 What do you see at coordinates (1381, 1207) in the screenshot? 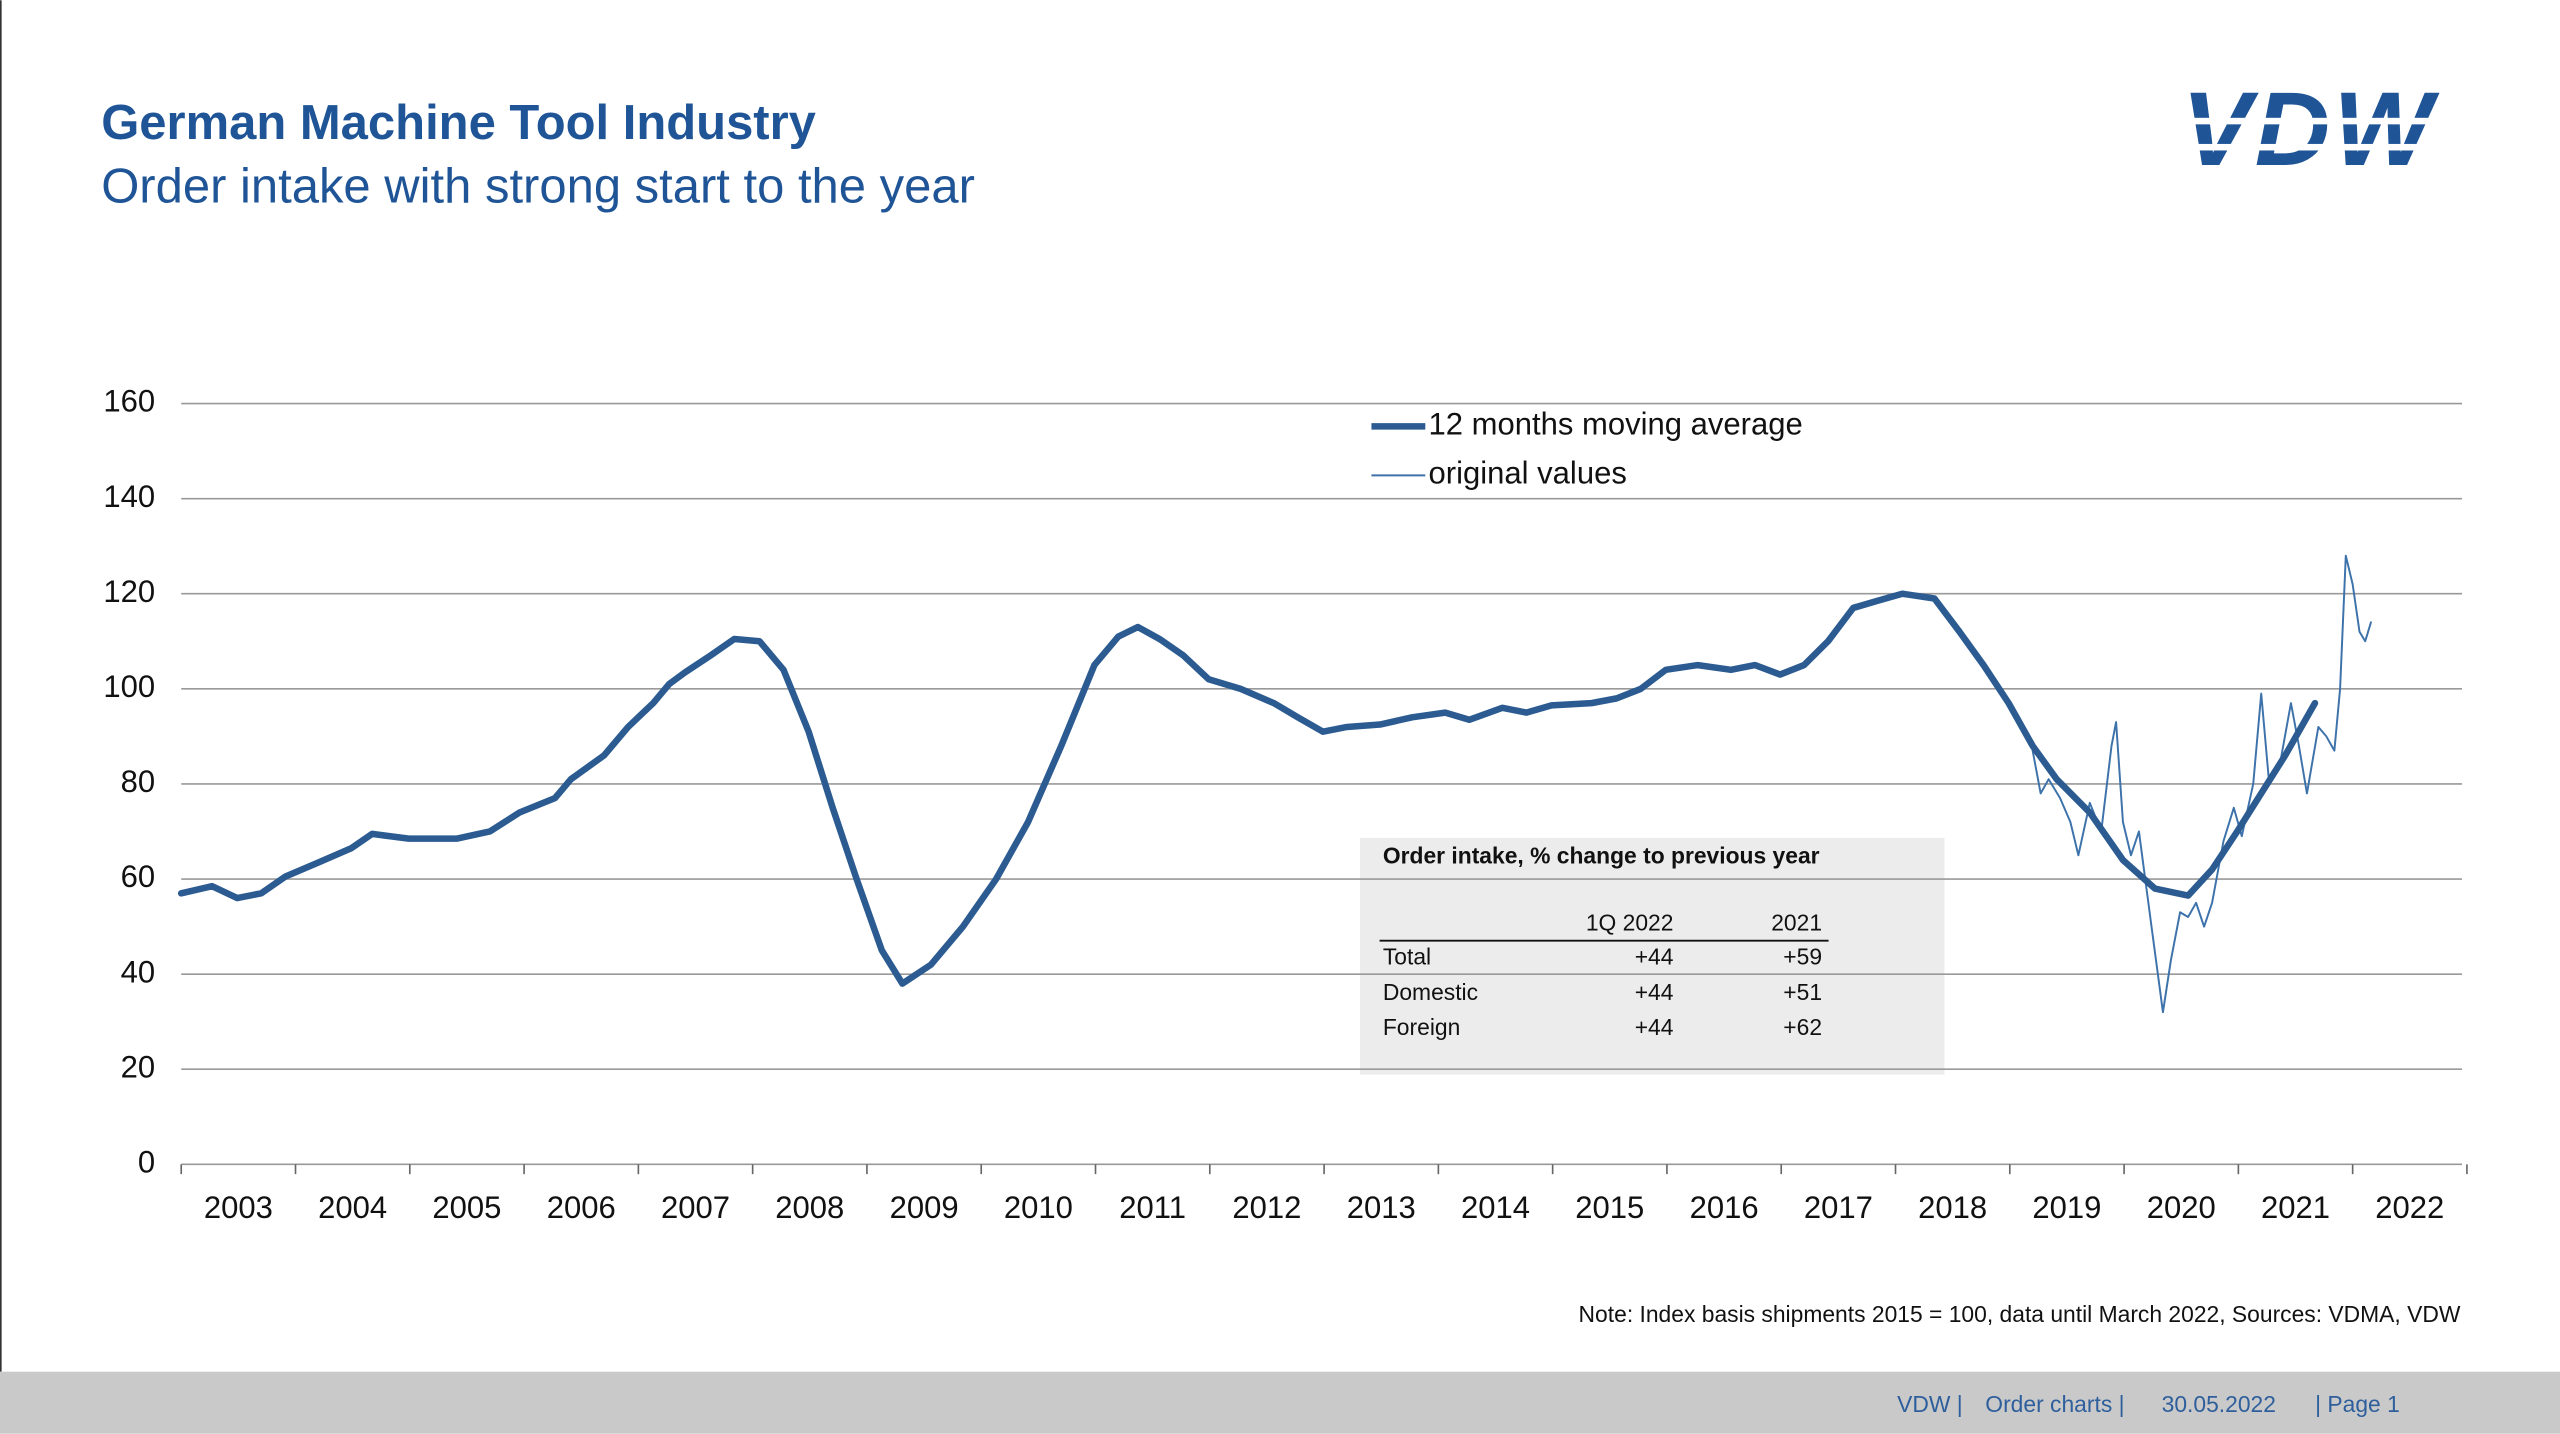
I see `x-tick-label: 2013` at bounding box center [1381, 1207].